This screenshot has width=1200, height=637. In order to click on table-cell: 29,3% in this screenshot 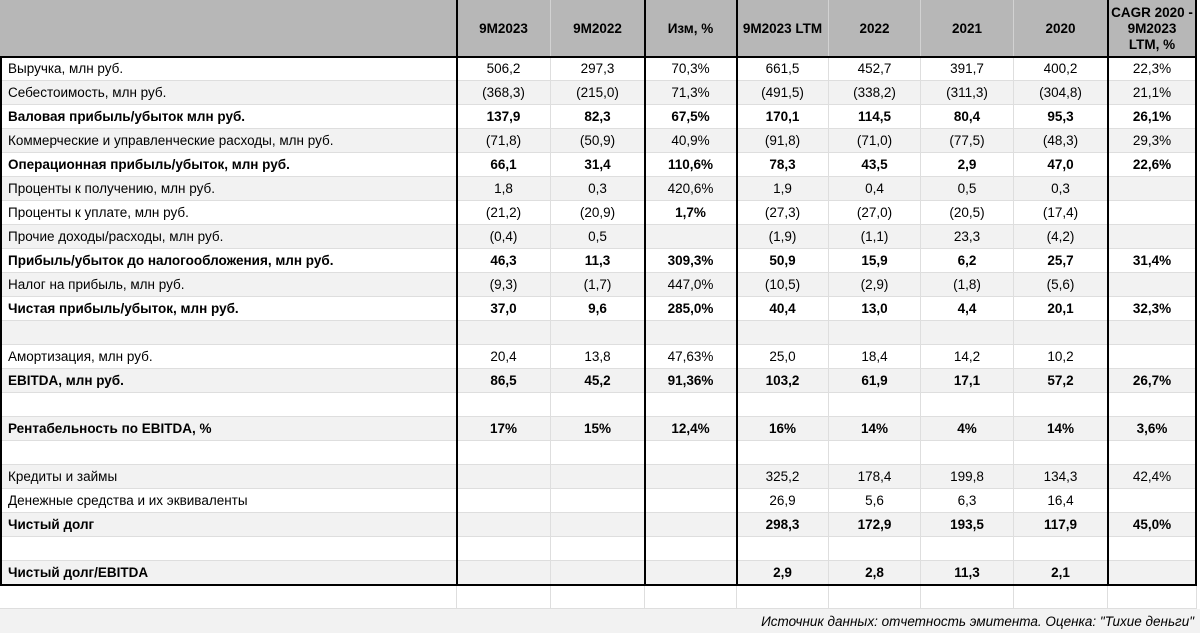, I will do `click(1152, 141)`.